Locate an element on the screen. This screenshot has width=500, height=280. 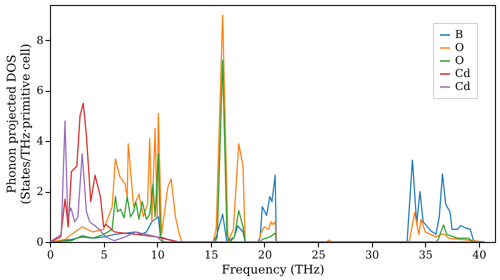
x-tick-label: 30 is located at coordinates (372, 255).